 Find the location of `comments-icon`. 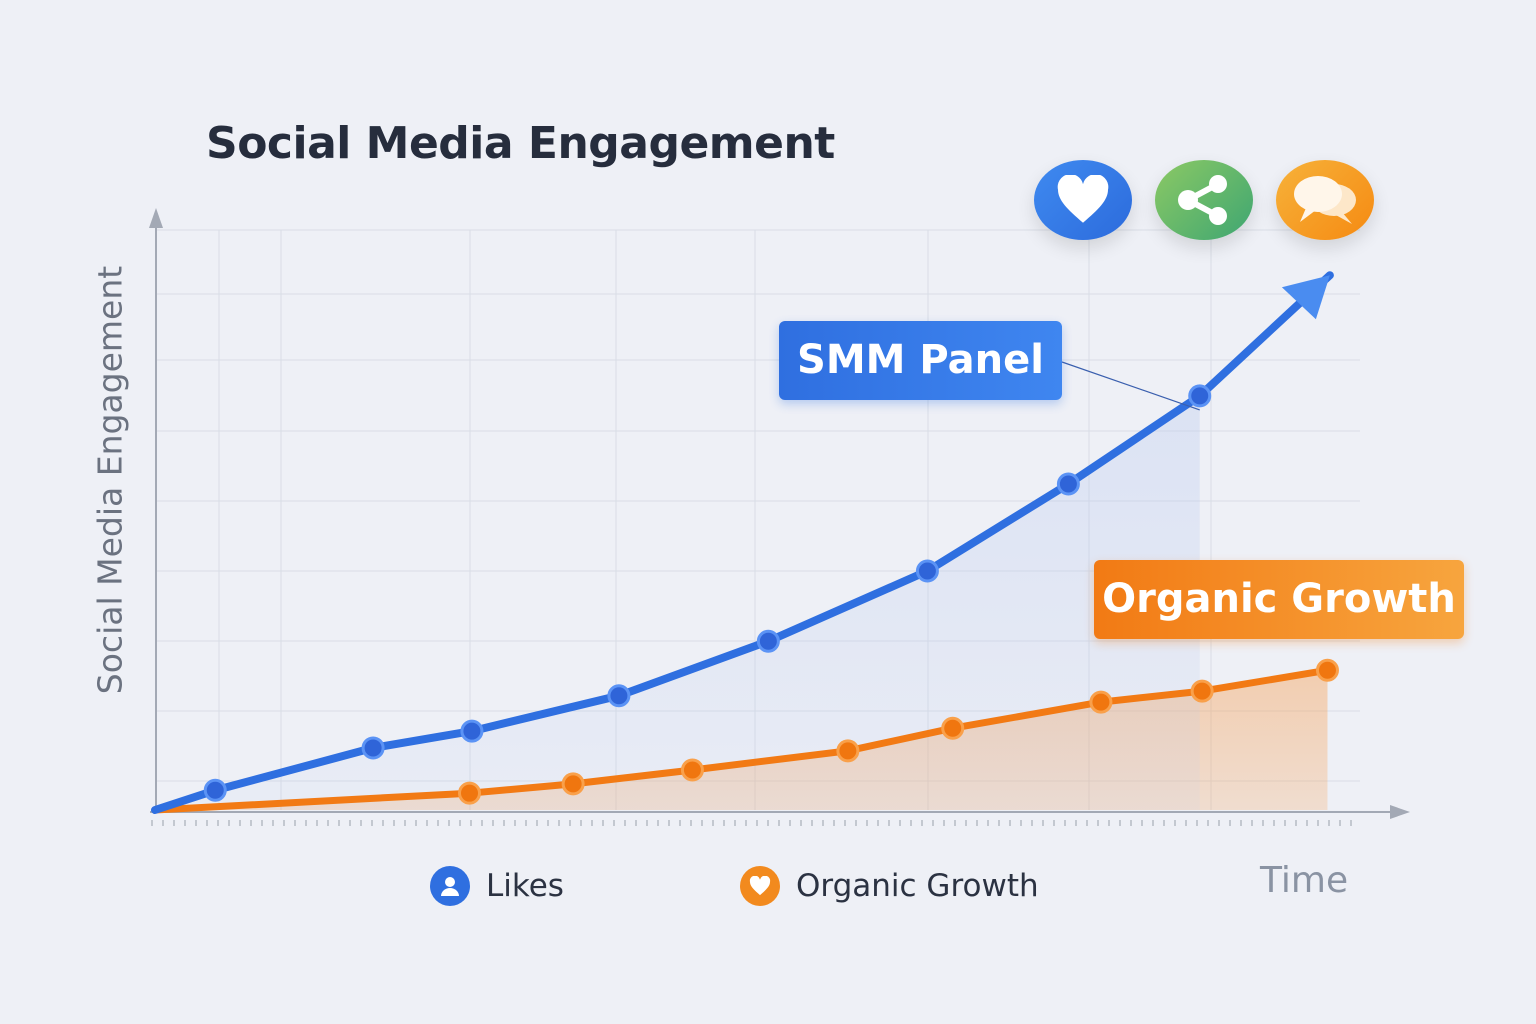

comments-icon is located at coordinates (1325, 200).